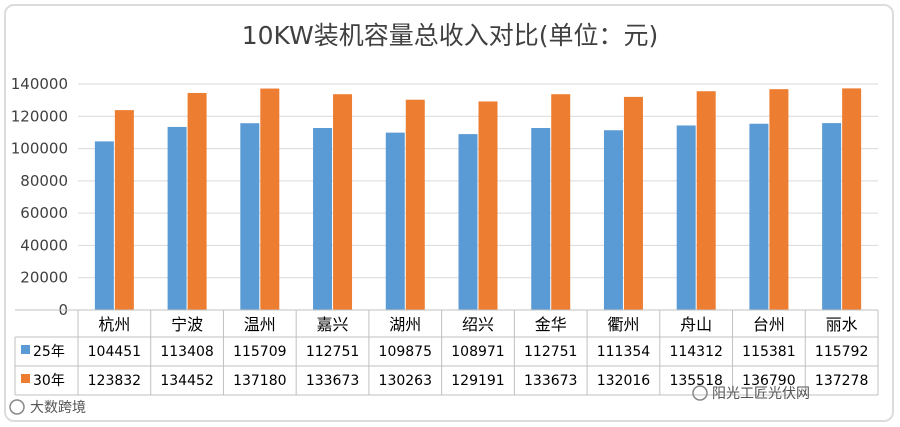 This screenshot has width=900, height=427. What do you see at coordinates (44, 245) in the screenshot?
I see `y-tick-label: 40000` at bounding box center [44, 245].